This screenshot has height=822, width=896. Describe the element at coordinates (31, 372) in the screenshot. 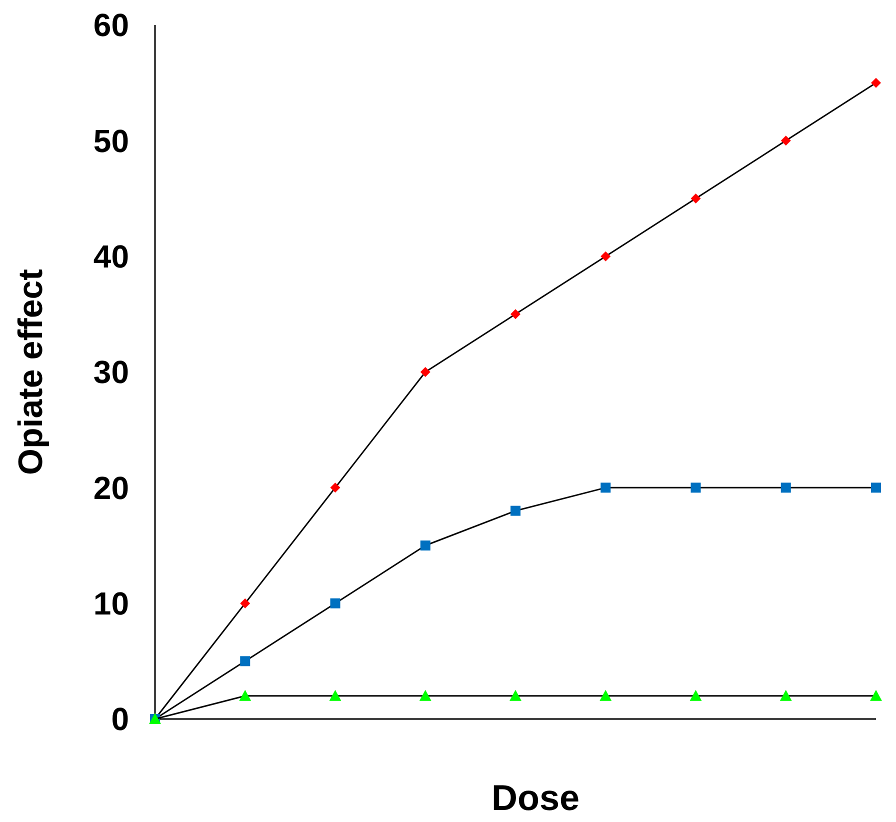

I see `y-axis-title: Opiate effect` at that location.